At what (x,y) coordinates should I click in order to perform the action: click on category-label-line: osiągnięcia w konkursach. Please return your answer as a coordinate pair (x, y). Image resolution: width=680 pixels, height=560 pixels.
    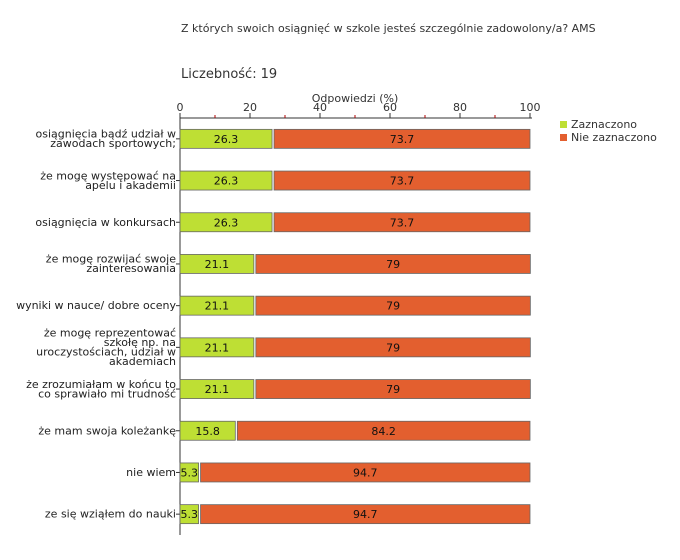
    Looking at the image, I should click on (105, 222).